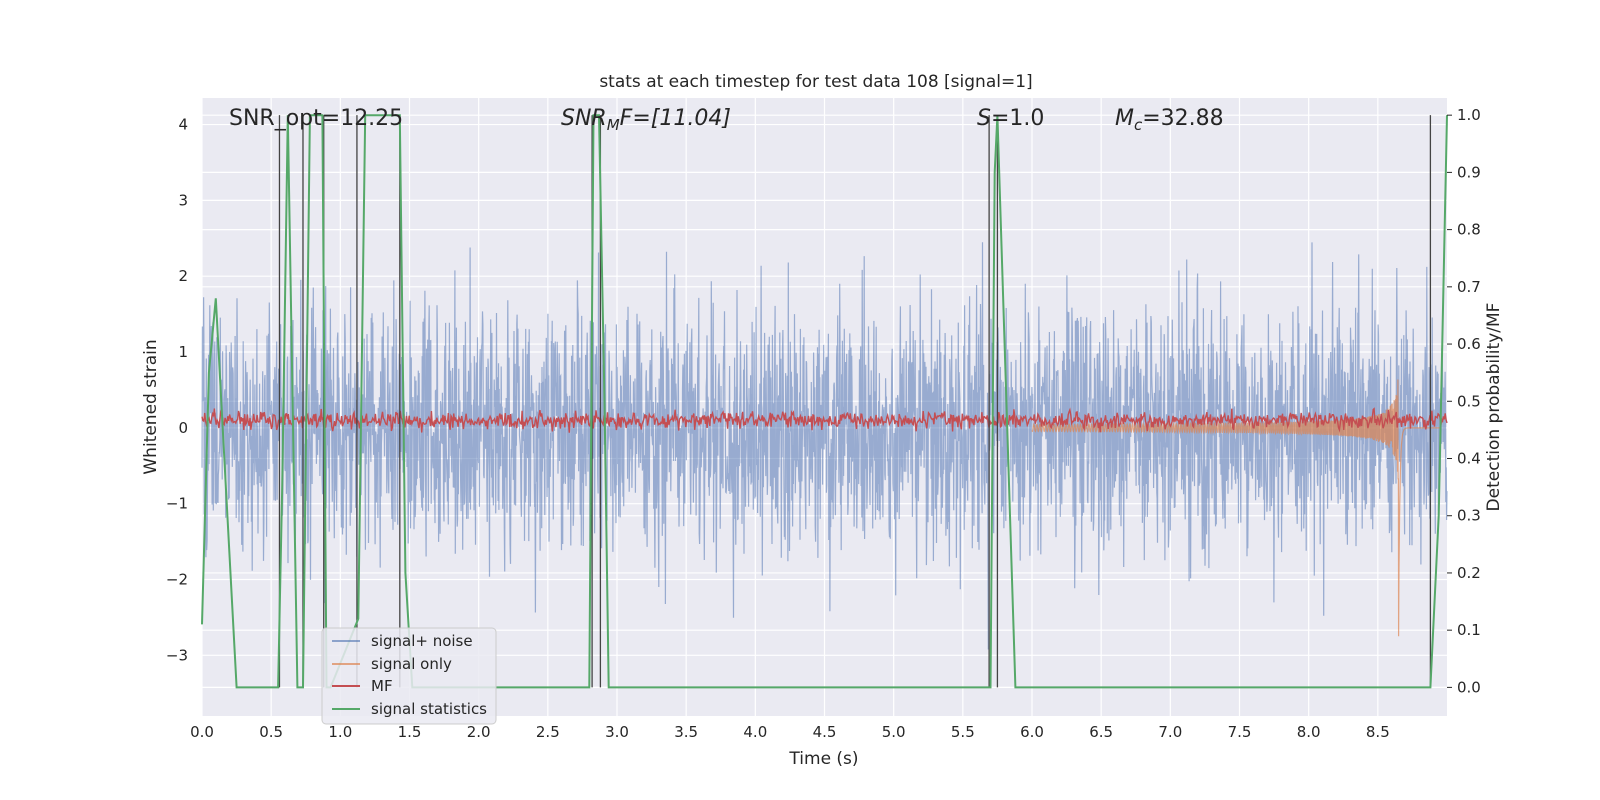  Describe the element at coordinates (1309, 732) in the screenshot. I see `x-tick-label: 8.0` at that location.